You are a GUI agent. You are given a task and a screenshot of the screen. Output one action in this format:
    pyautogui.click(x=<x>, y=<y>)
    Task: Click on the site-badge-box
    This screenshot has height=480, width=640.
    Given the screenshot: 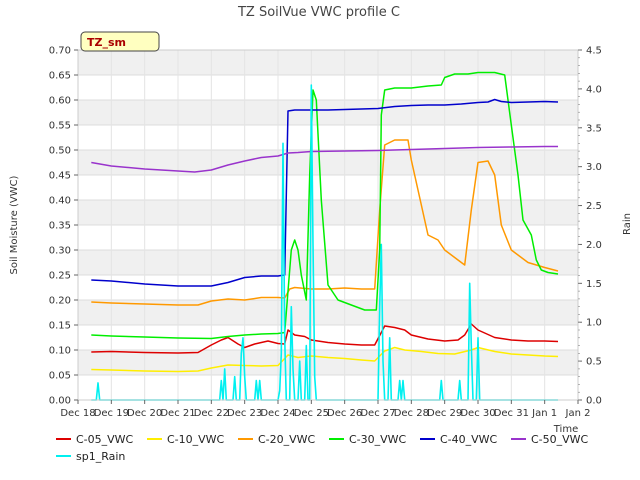 What is the action you would take?
    pyautogui.click(x=120, y=41)
    